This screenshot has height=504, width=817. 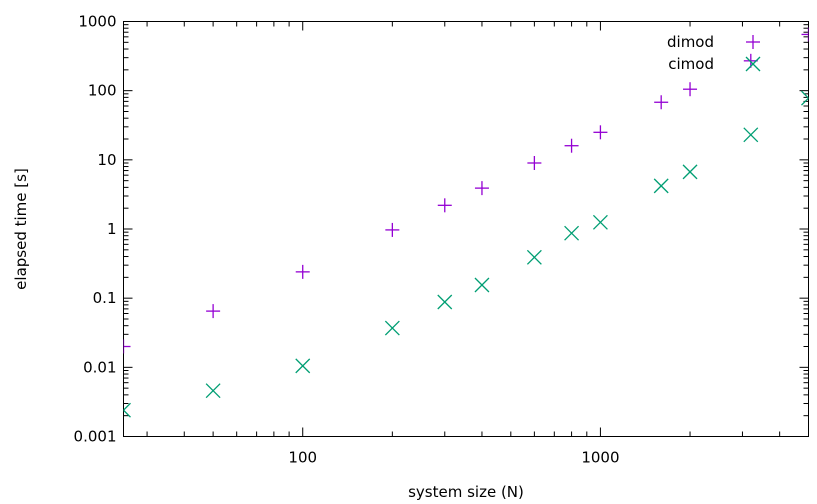 I want to click on legend-label-cimod: cimod, so click(x=691, y=64).